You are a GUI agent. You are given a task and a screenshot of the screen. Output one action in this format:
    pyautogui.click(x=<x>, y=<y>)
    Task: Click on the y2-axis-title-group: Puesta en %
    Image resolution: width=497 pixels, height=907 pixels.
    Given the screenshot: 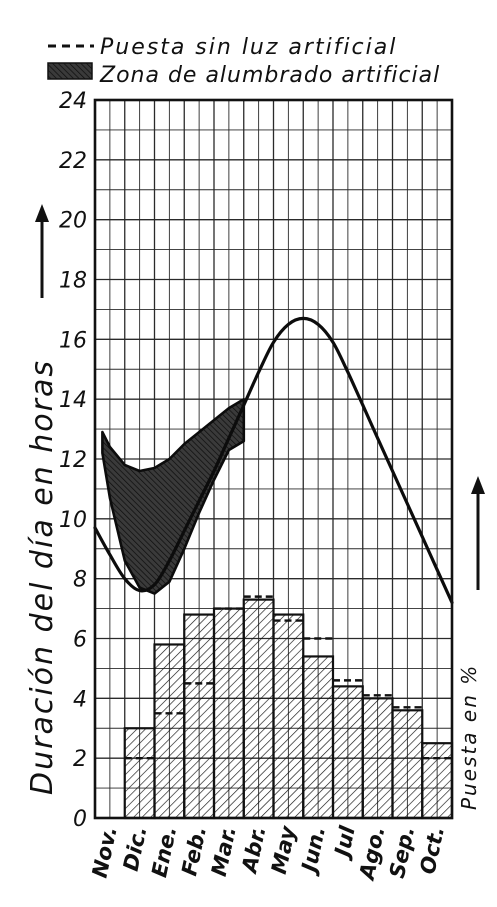 What is the action you would take?
    pyautogui.click(x=471, y=643)
    